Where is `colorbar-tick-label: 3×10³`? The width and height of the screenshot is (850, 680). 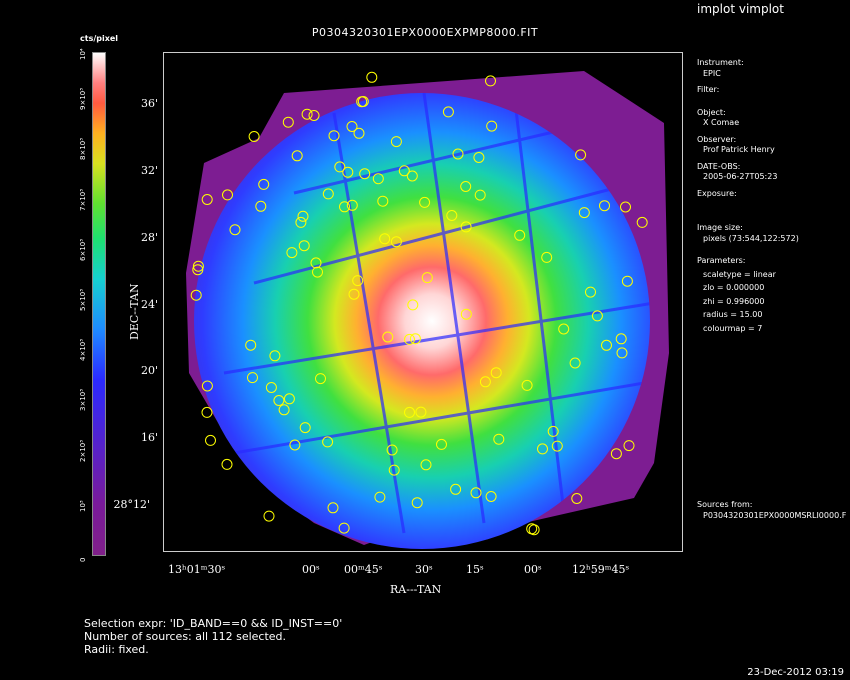 colorbar-tick-label: 3×10³ is located at coordinates (83, 400).